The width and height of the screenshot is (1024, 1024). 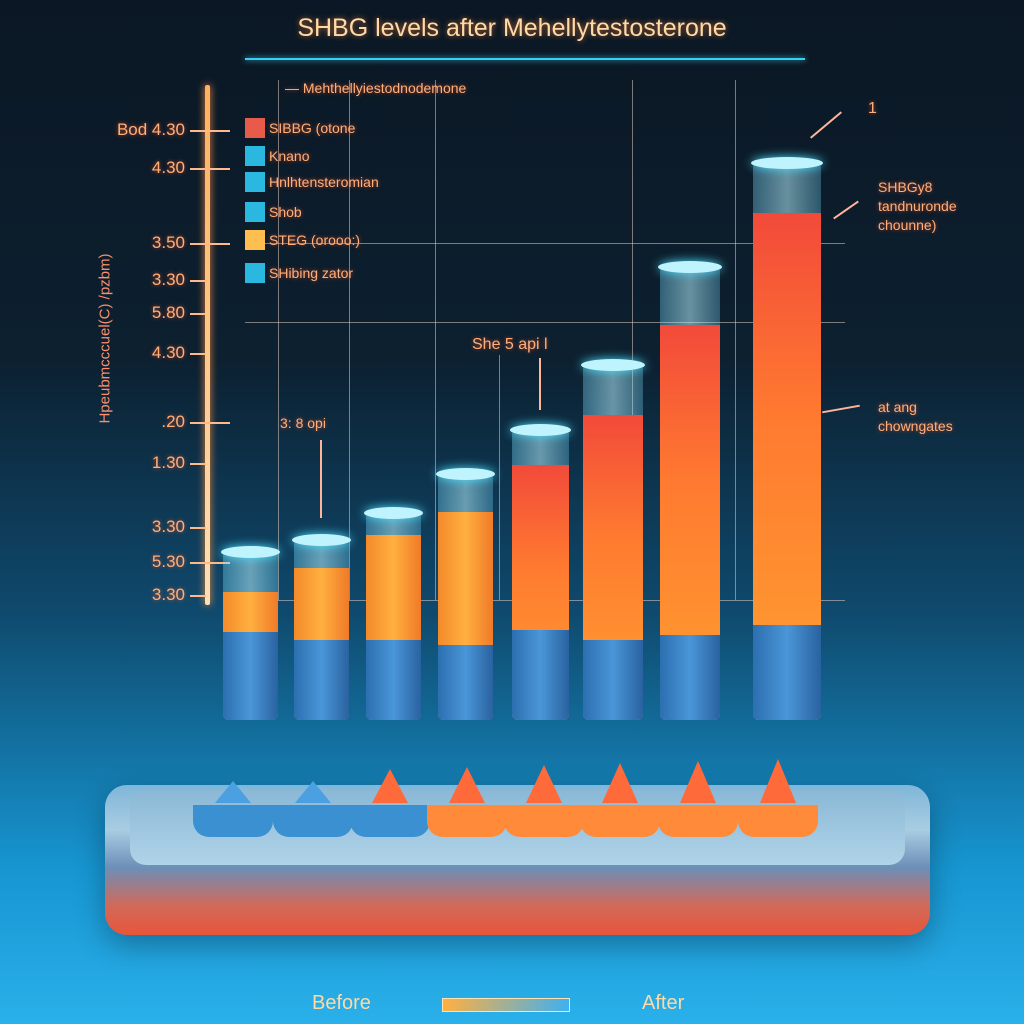 What do you see at coordinates (207, 345) in the screenshot?
I see `y-axis` at bounding box center [207, 345].